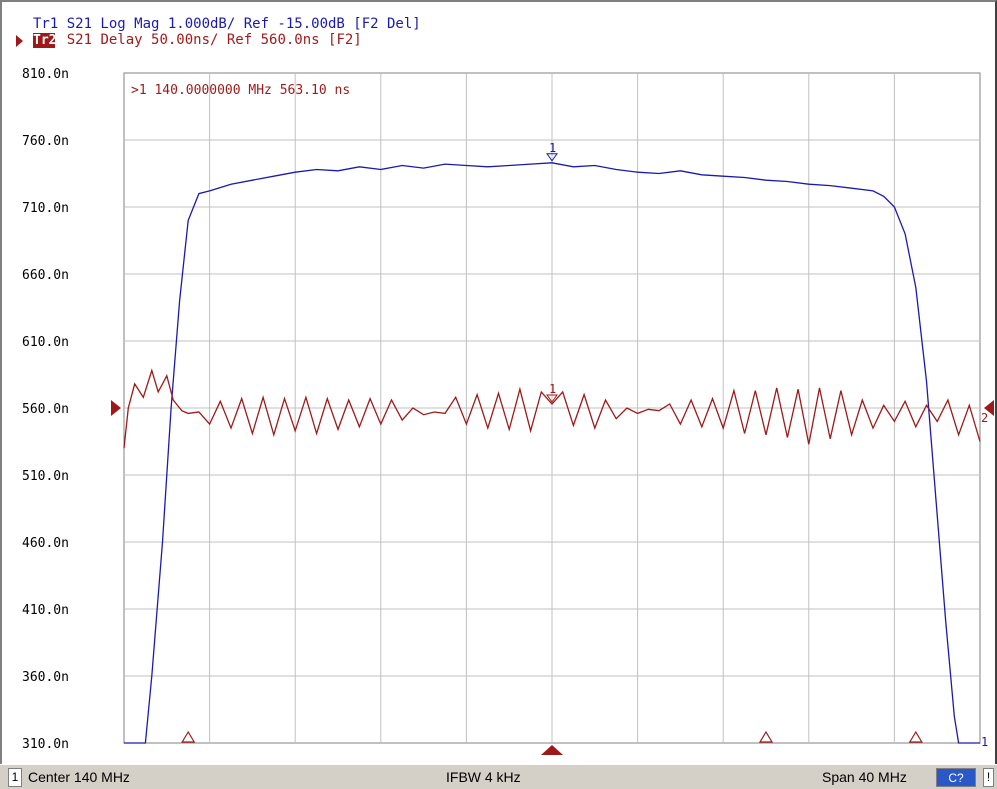  What do you see at coordinates (45, 677) in the screenshot?
I see `y-tick-label: 360.0n` at bounding box center [45, 677].